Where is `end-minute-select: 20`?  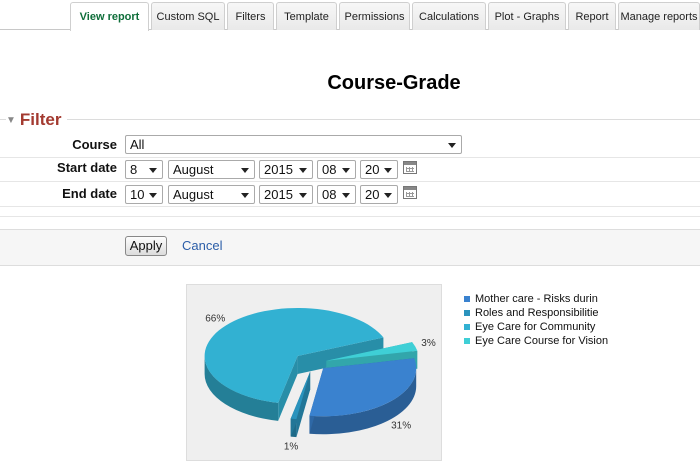
end-minute-select: 20 is located at coordinates (379, 194).